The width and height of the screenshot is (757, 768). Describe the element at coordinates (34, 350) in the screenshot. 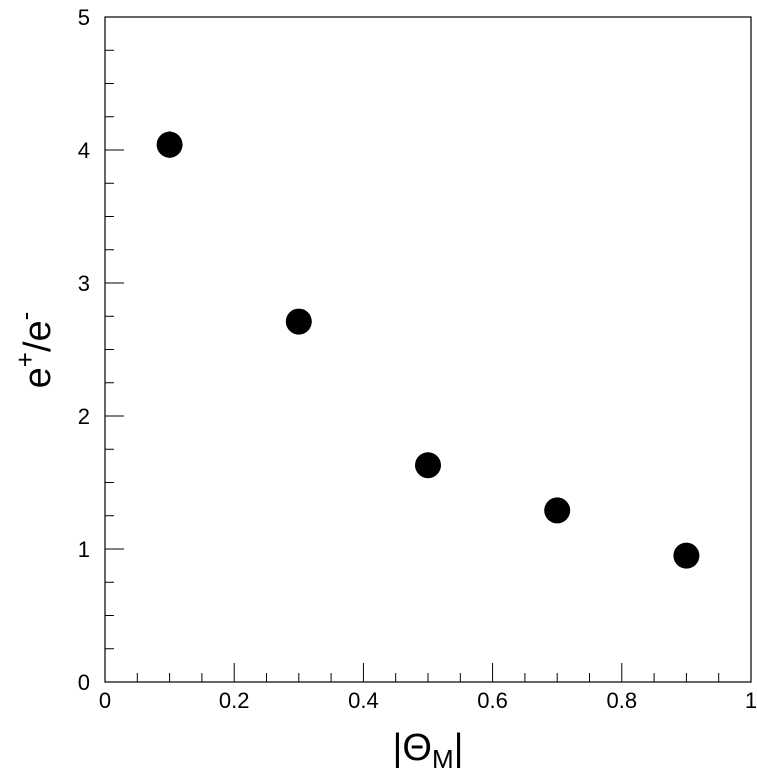

I see `y-axis-title: e+/e-` at that location.